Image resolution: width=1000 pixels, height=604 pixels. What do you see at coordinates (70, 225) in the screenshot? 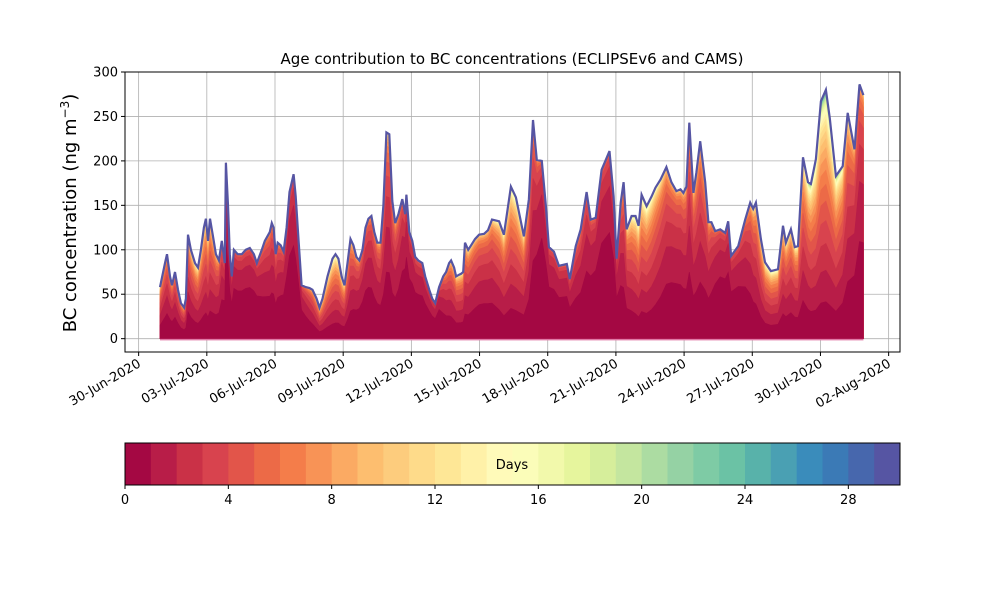
I see `y-axis-label-main: BC concentration (ng m` at bounding box center [70, 225].